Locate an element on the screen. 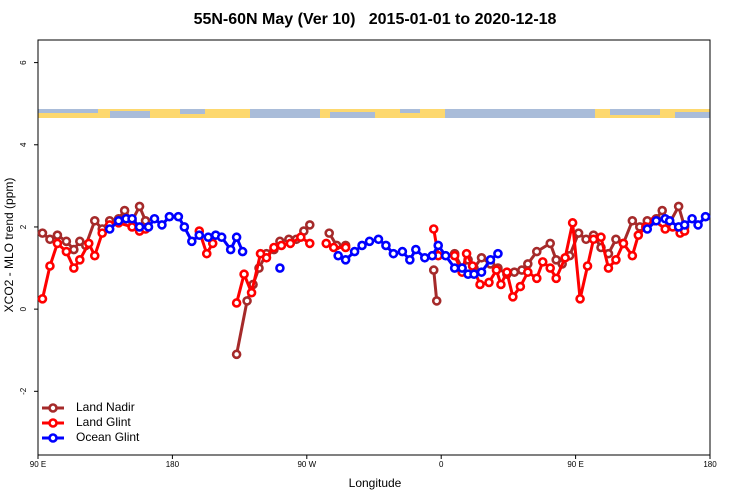  legend-label: Land Glint is located at coordinates (103, 422).